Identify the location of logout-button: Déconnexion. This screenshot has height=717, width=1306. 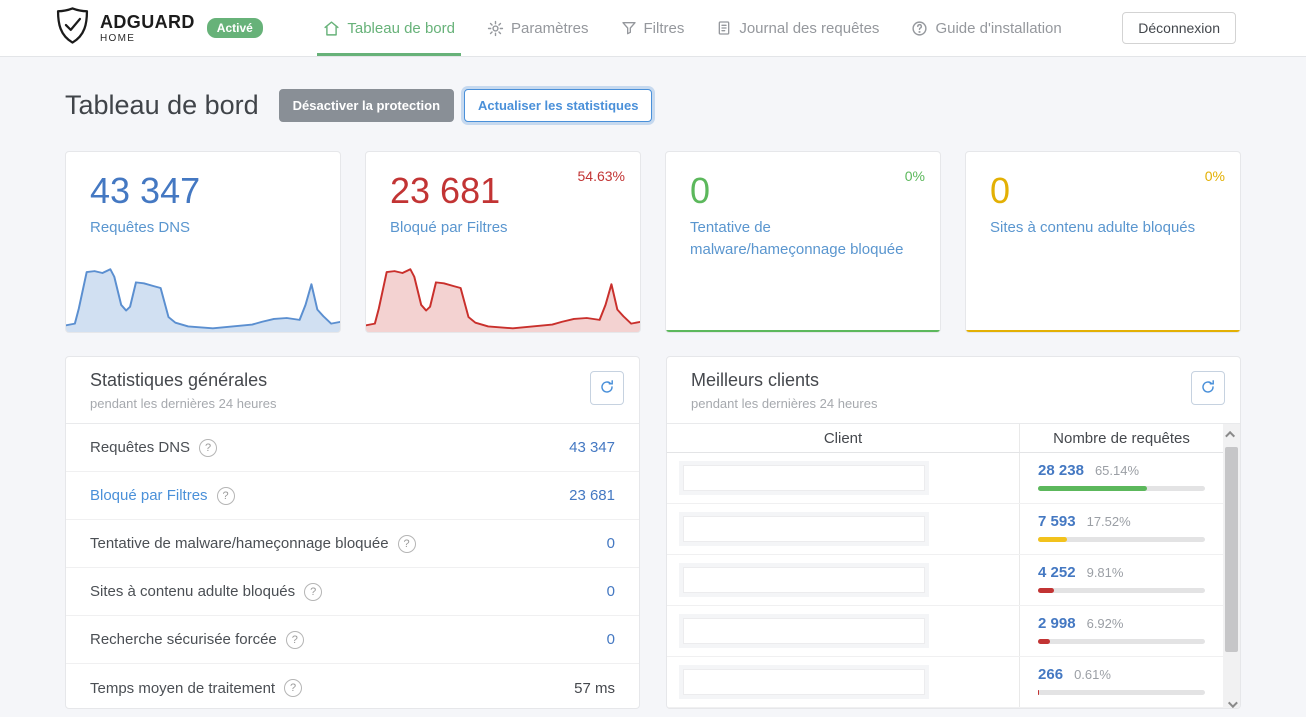
(1179, 28).